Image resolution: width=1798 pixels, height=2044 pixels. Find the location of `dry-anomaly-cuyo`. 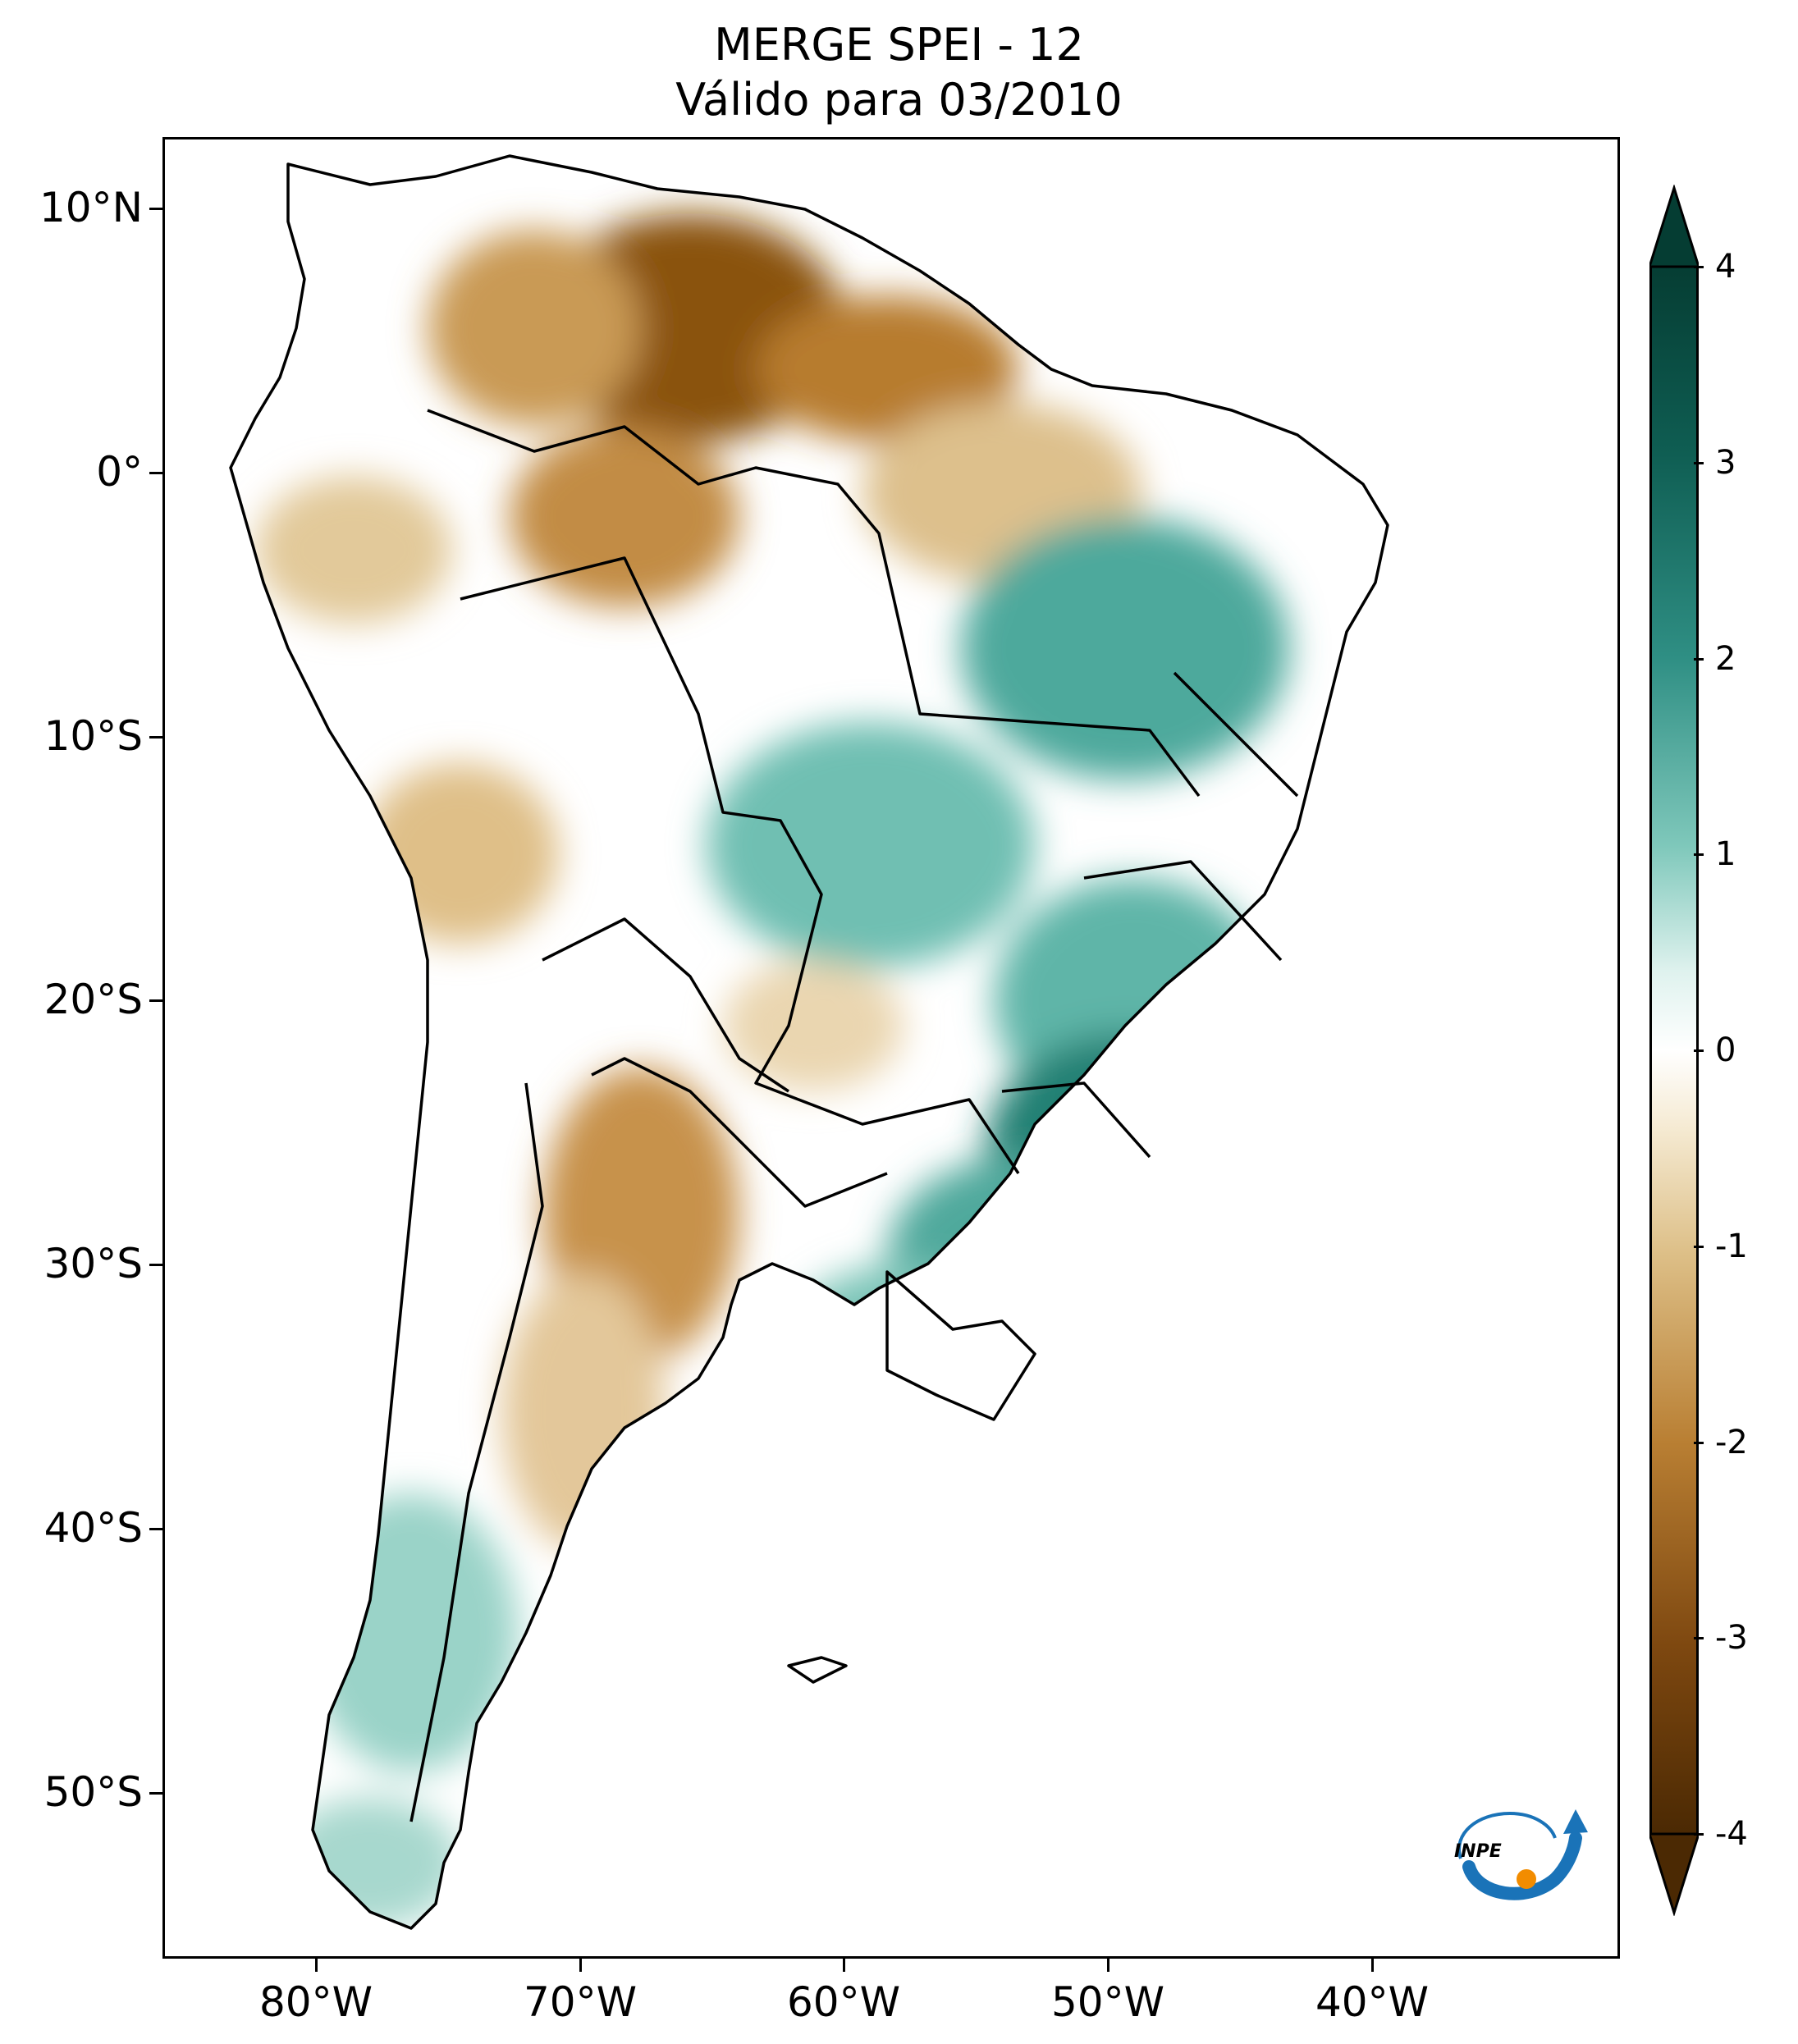

dry-anomaly-cuyo is located at coordinates (583, 1411).